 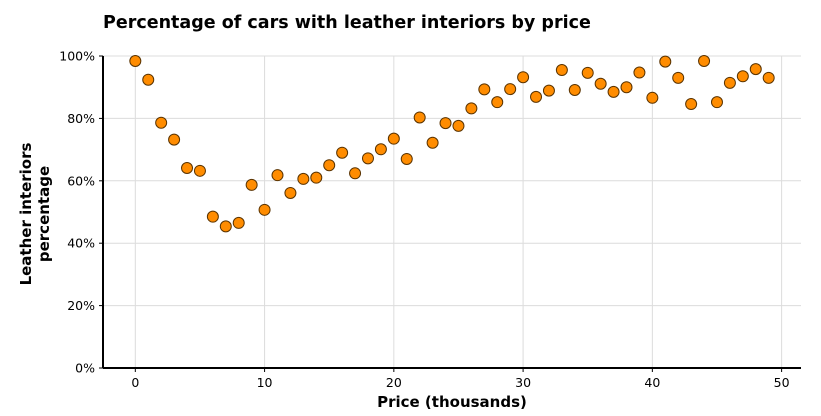 What do you see at coordinates (81, 180) in the screenshot?
I see `y-tick-label: 60%` at bounding box center [81, 180].